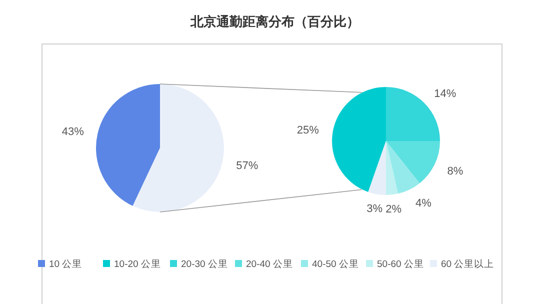 The height and width of the screenshot is (304, 550). Describe the element at coordinates (269, 264) in the screenshot. I see `legend-label: 20-40 公里` at that location.